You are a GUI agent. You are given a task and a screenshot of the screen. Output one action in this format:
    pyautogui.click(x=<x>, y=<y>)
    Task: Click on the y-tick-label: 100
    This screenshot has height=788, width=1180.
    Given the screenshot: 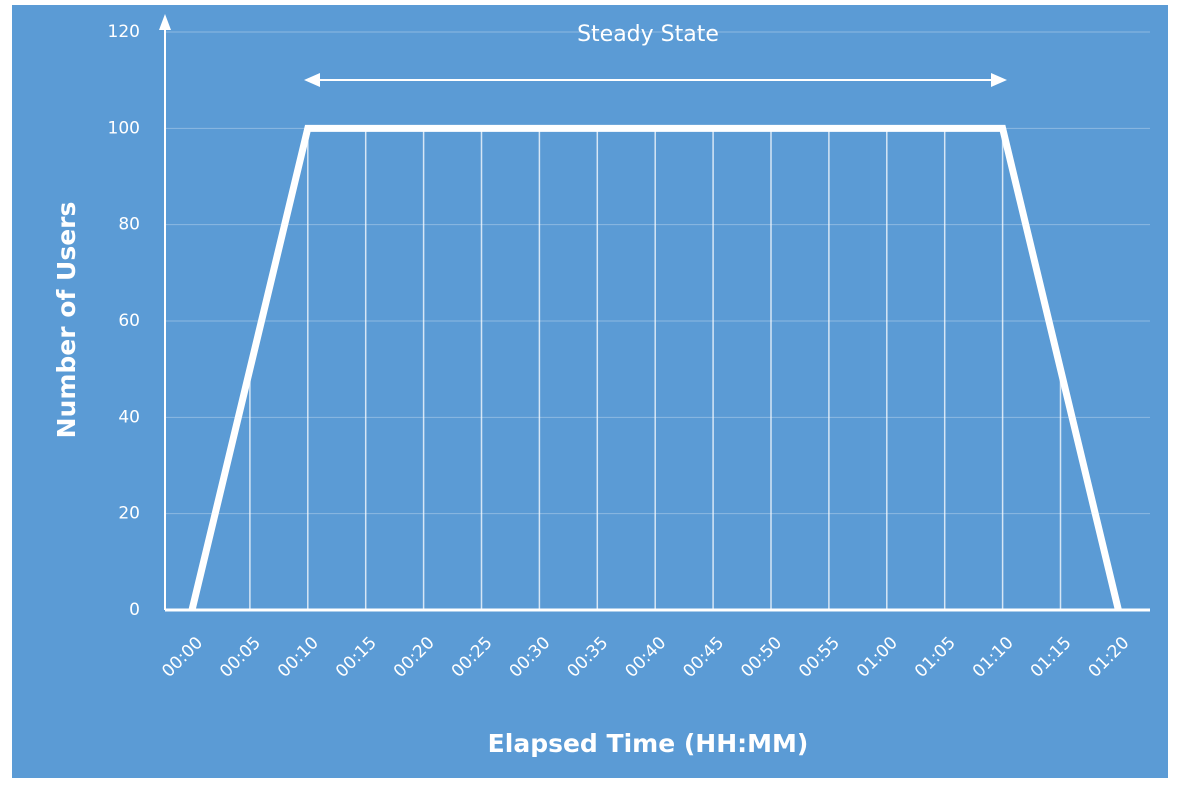 What is the action you would take?
    pyautogui.click(x=124, y=128)
    